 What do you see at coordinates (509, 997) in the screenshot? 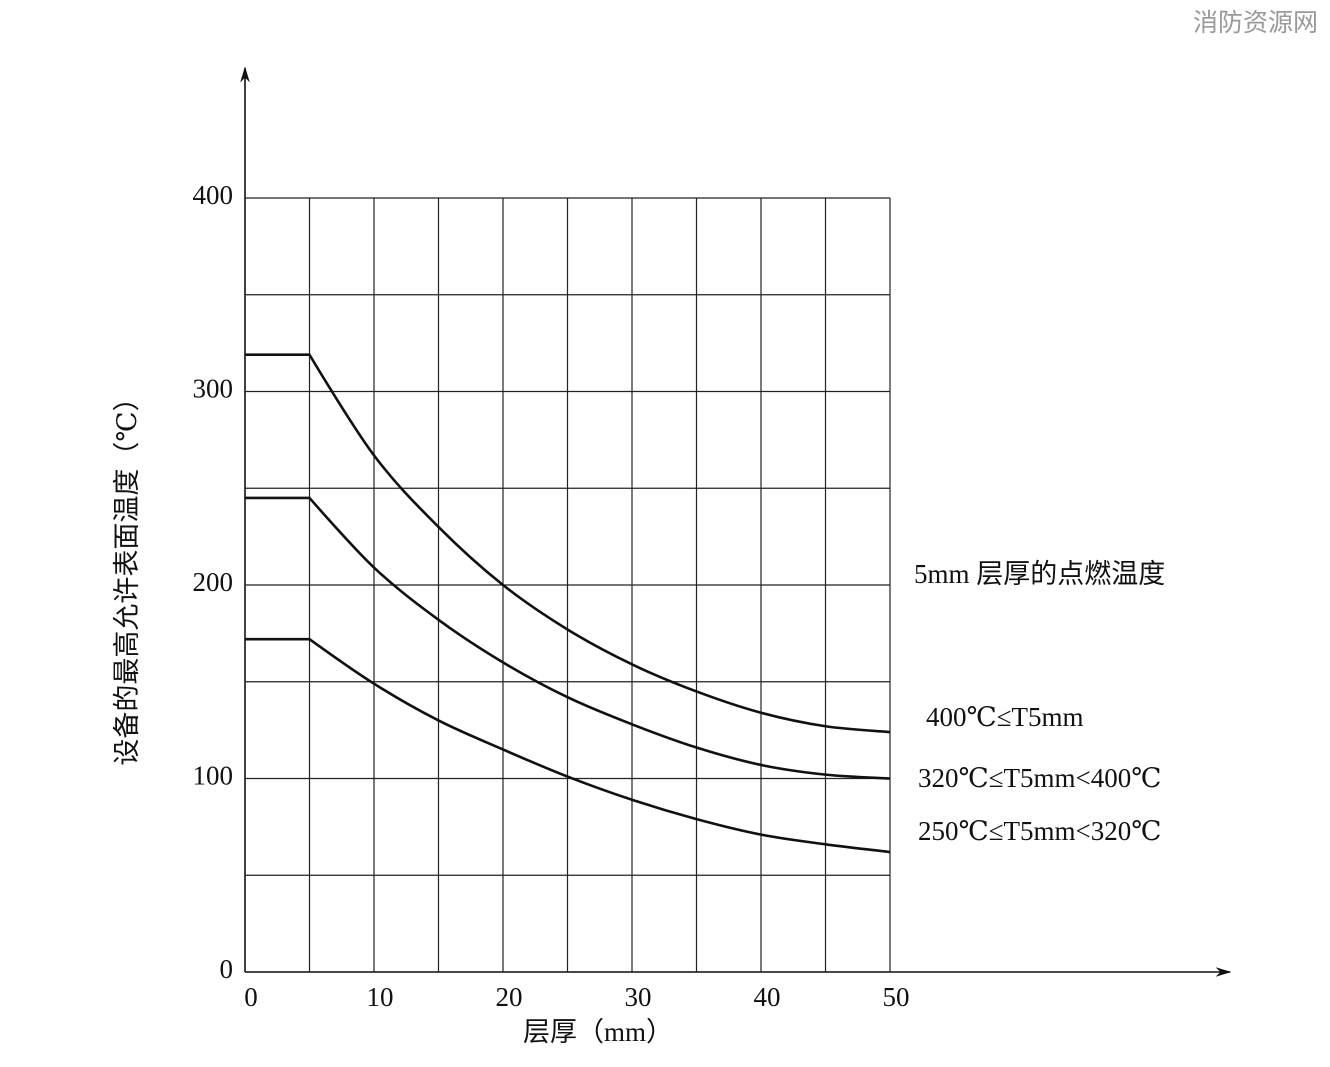
I see `x-tick-label: 20` at bounding box center [509, 997].